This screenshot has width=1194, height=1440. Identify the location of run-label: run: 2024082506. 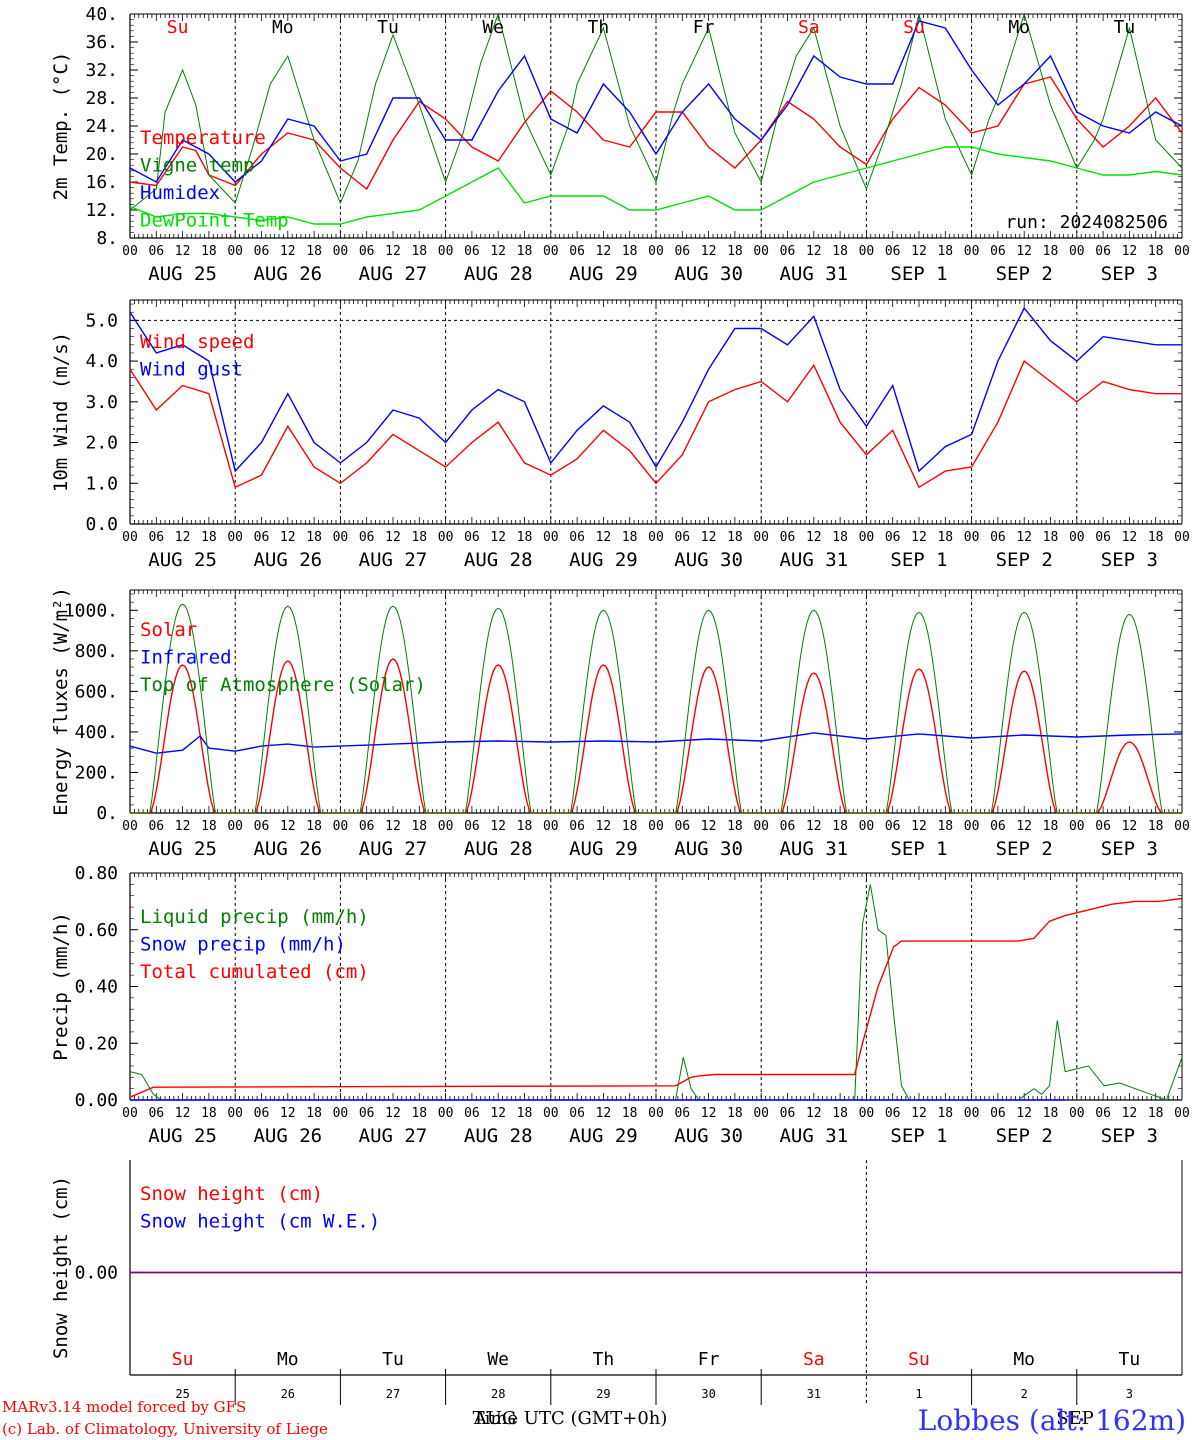
(1086, 222).